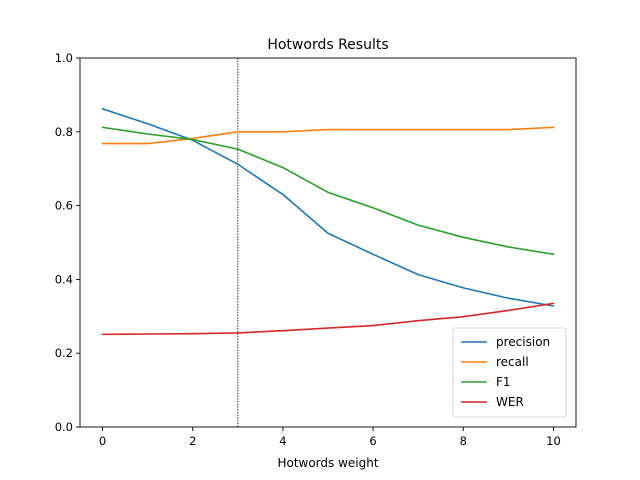 This screenshot has height=480, width=640. What do you see at coordinates (463, 441) in the screenshot?
I see `x-tick-label: 8` at bounding box center [463, 441].